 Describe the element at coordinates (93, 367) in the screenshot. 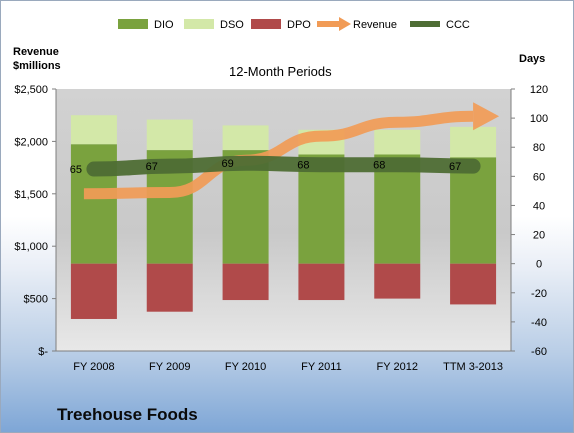

I see `x-tick-label: FY 2008` at that location.